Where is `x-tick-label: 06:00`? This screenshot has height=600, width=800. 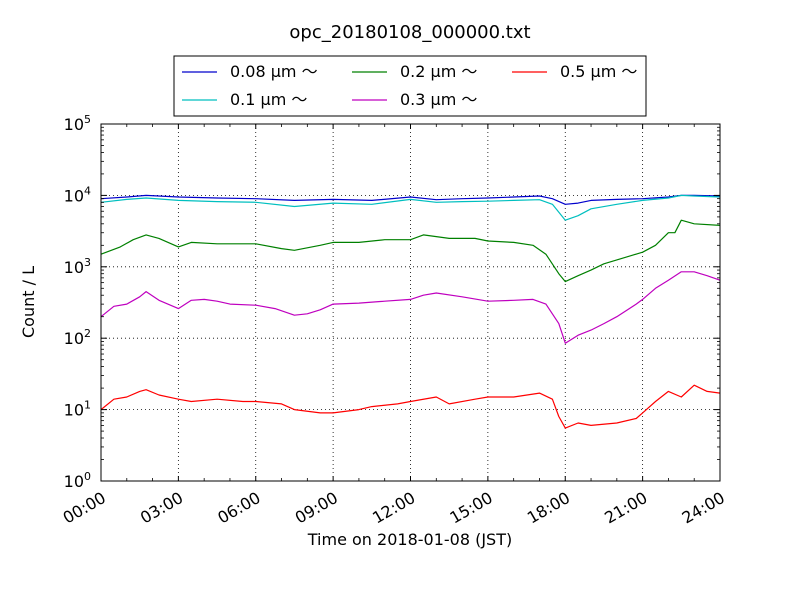 x-tick-label: 06:00 is located at coordinates (238, 508).